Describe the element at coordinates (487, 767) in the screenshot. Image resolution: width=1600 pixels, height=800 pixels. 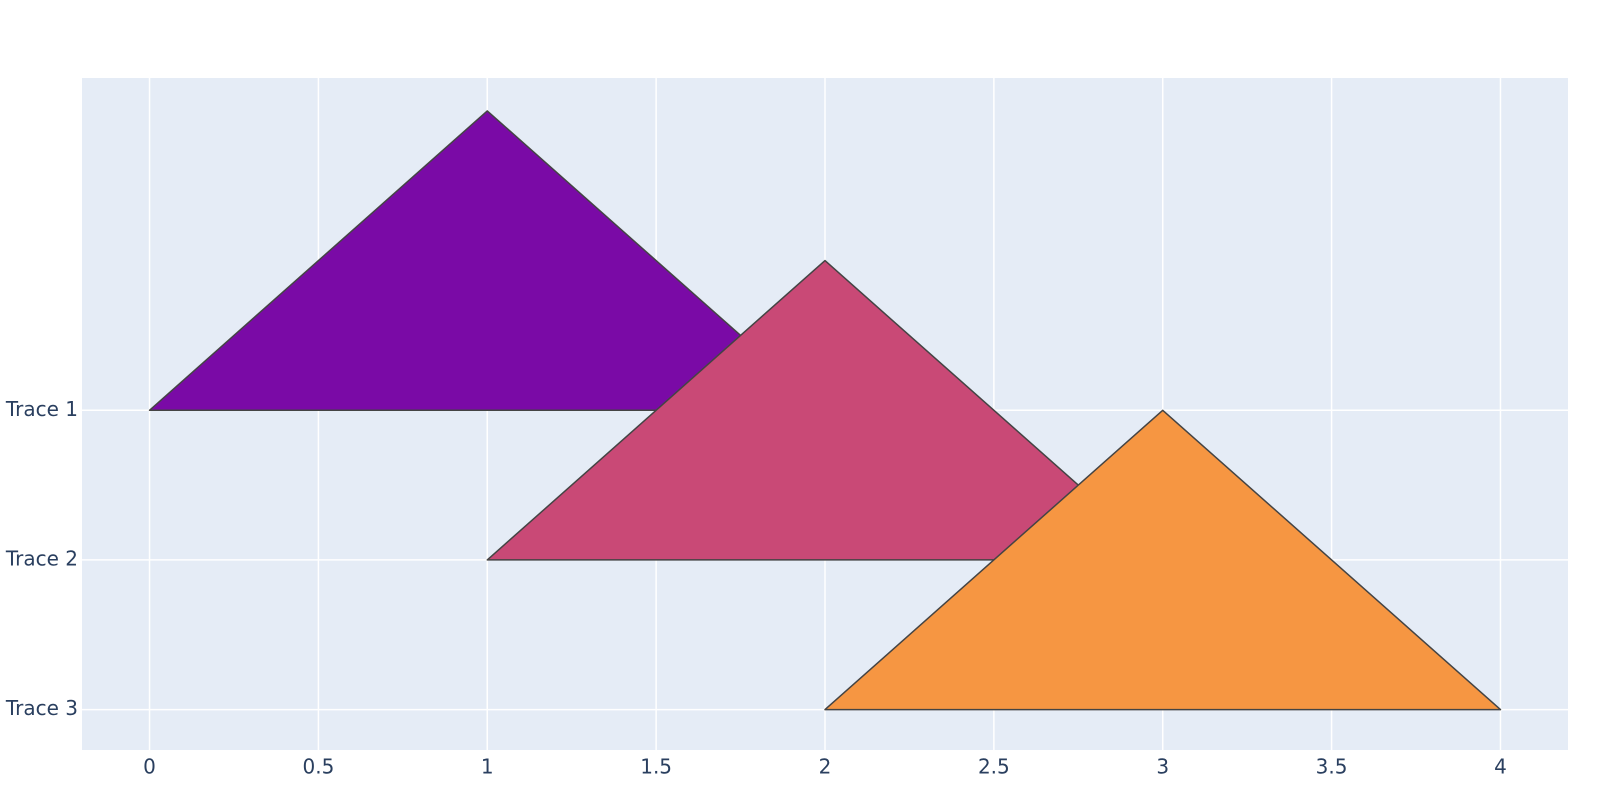
I see `x-tick-label: 1` at that location.